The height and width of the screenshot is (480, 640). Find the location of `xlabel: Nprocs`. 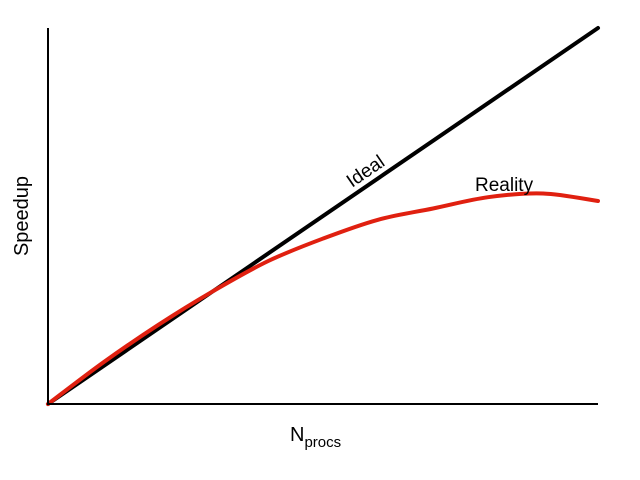

xlabel: Nprocs is located at coordinates (315, 437).